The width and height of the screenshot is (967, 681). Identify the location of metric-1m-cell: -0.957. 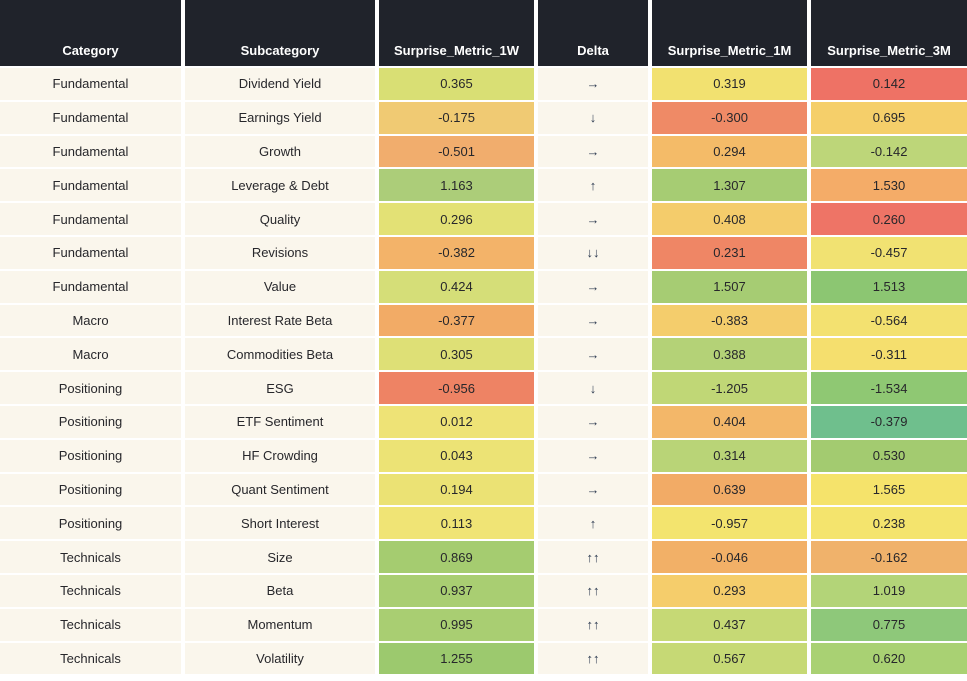
(729, 523).